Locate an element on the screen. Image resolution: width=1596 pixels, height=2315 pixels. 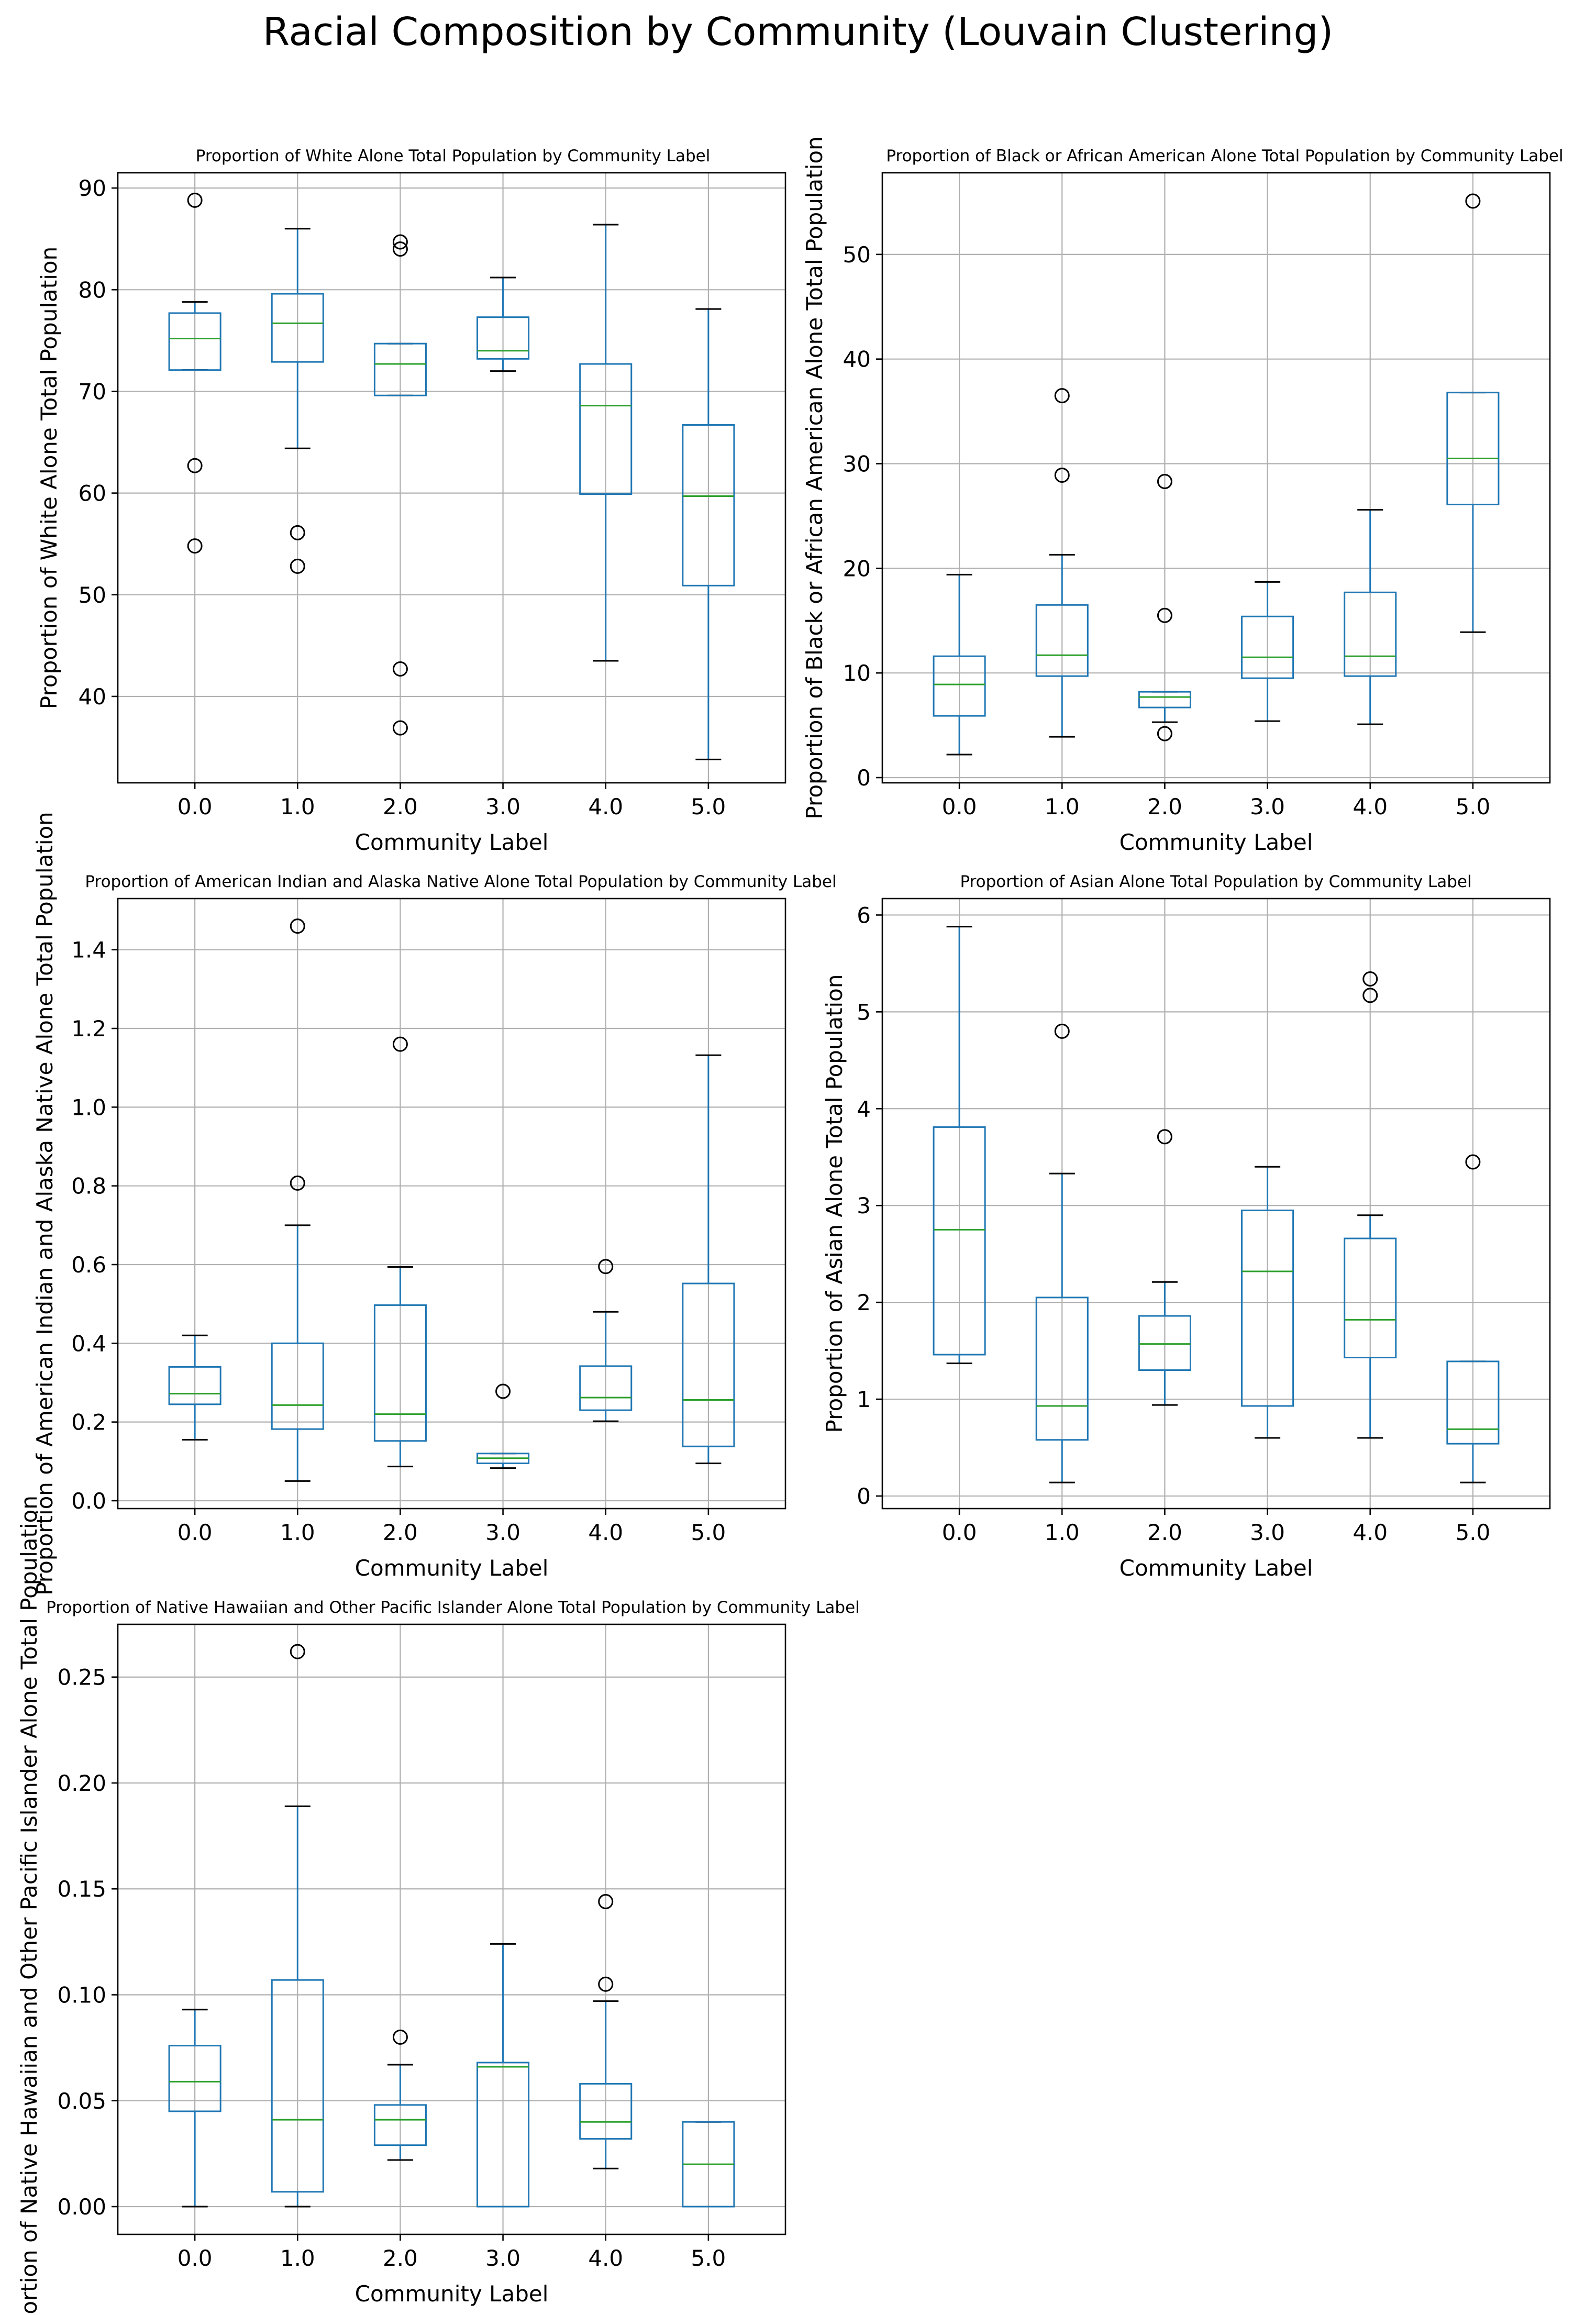
y-tick-label: 90 is located at coordinates (92, 188).